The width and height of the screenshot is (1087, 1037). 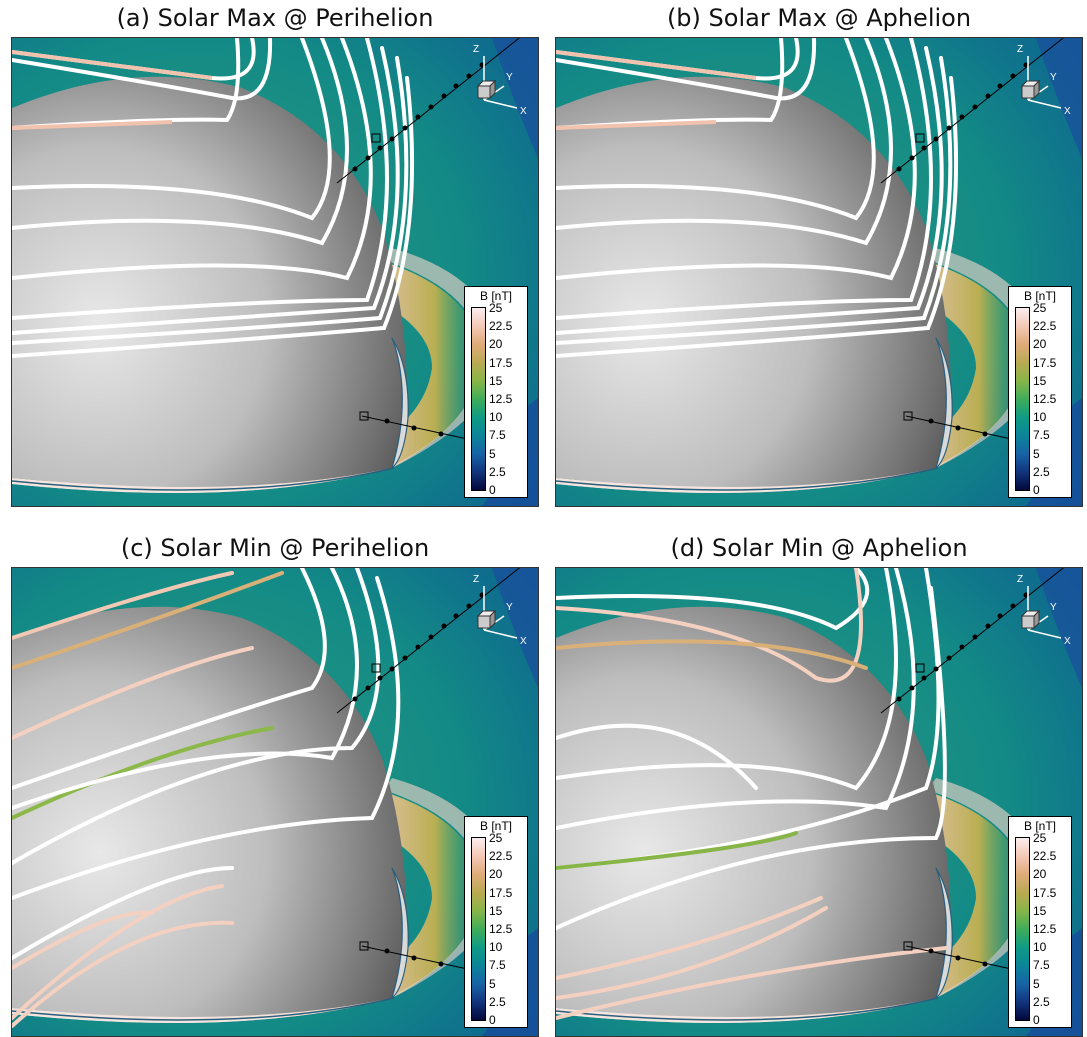 I want to click on panel-title-c: (c) Solar Min @ Perihelion, so click(x=275, y=548).